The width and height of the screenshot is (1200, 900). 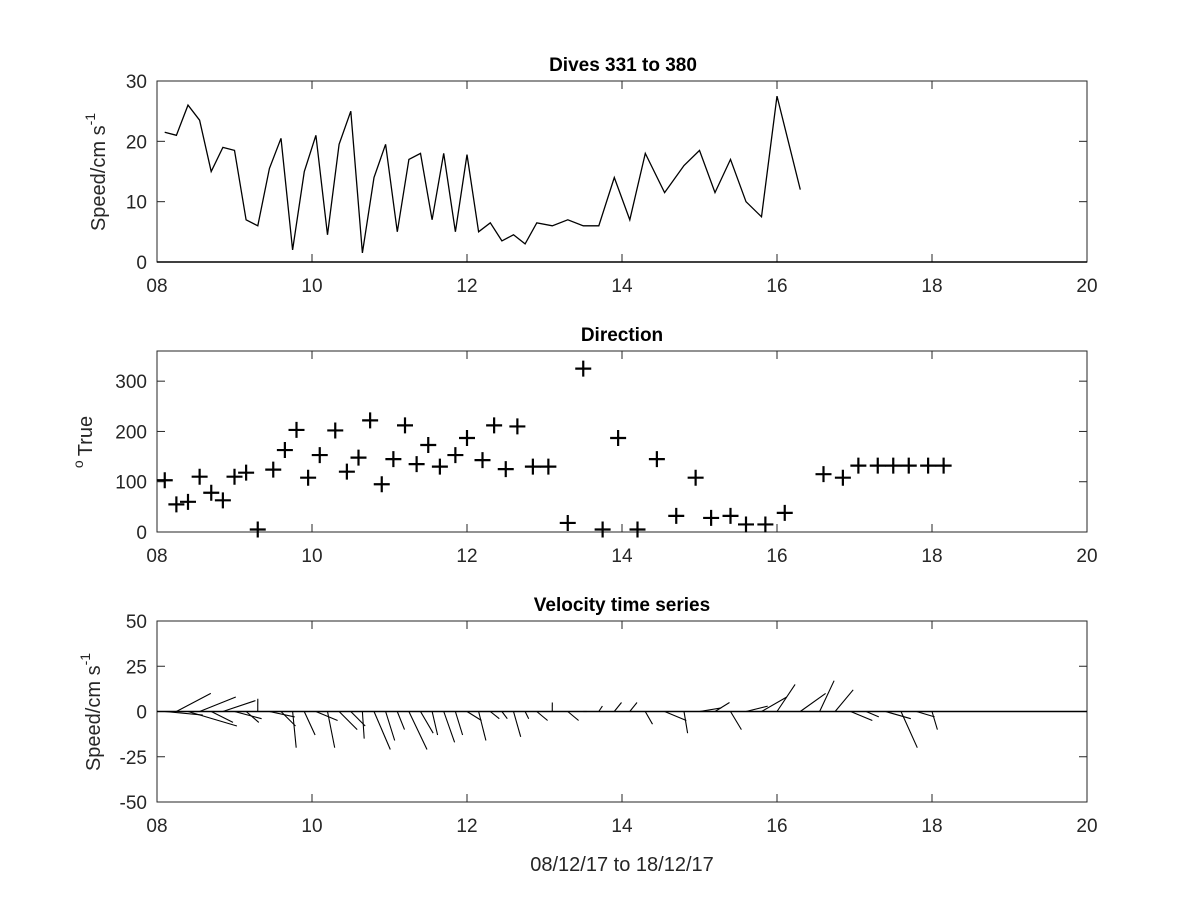 I want to click on speed-line, so click(x=482, y=174).